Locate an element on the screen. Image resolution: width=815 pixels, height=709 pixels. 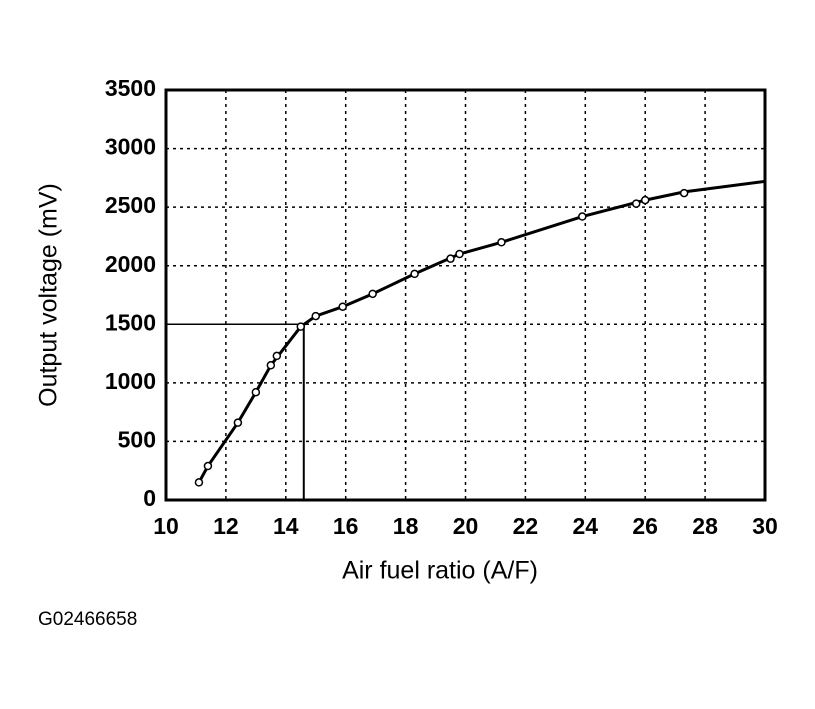
y-tick-label: 0 is located at coordinates (149, 498).